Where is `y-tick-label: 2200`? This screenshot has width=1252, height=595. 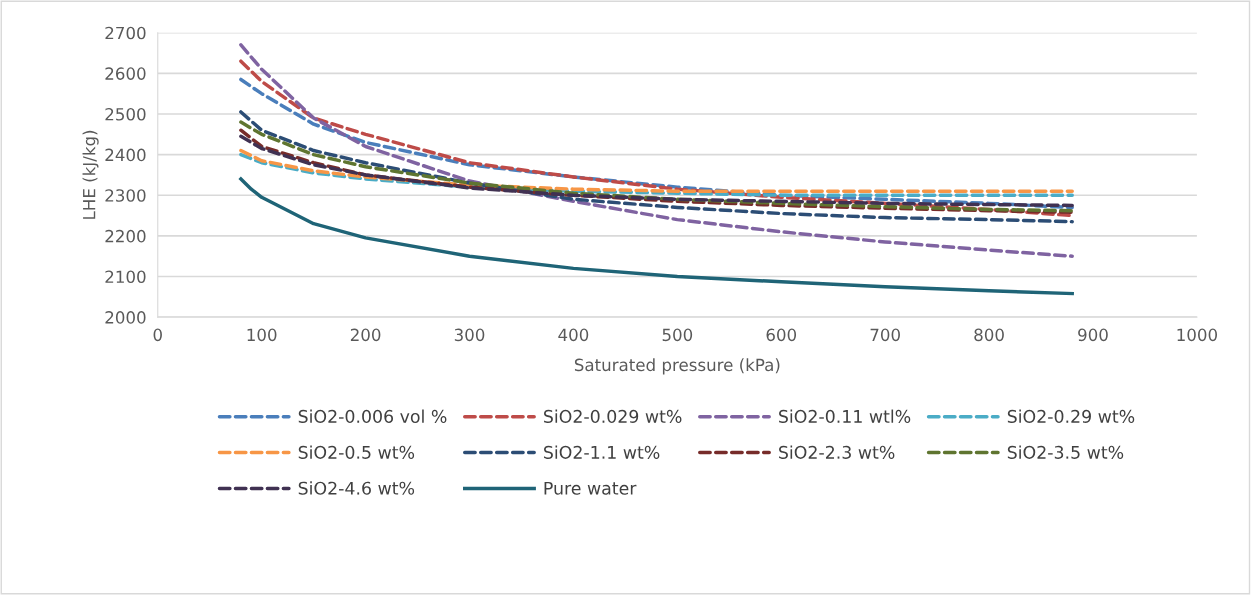
y-tick-label: 2200 is located at coordinates (125, 236).